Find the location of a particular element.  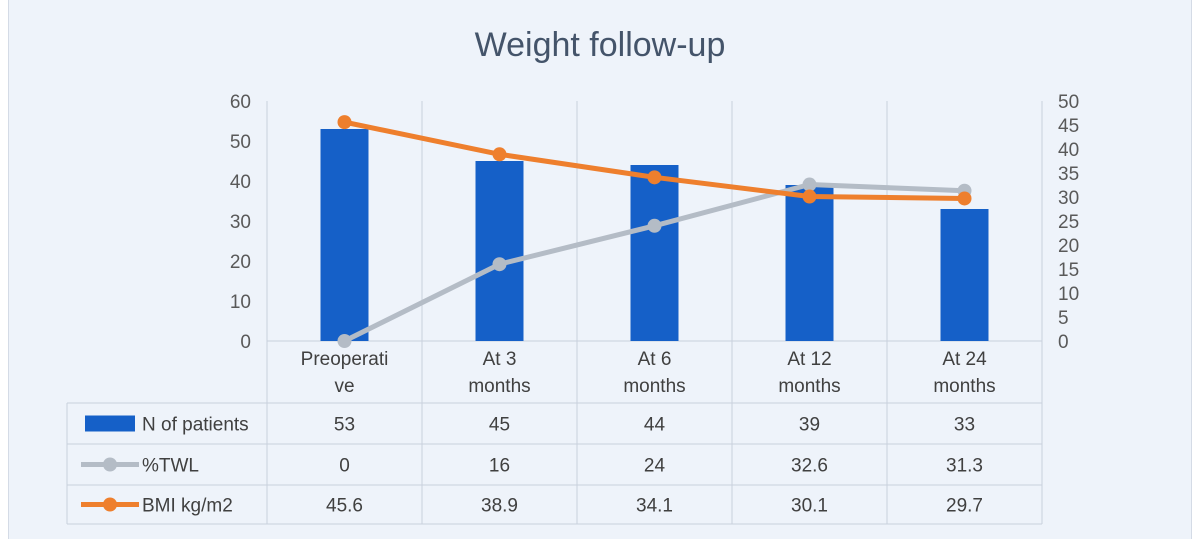

category-label: At 6 is located at coordinates (655, 359).